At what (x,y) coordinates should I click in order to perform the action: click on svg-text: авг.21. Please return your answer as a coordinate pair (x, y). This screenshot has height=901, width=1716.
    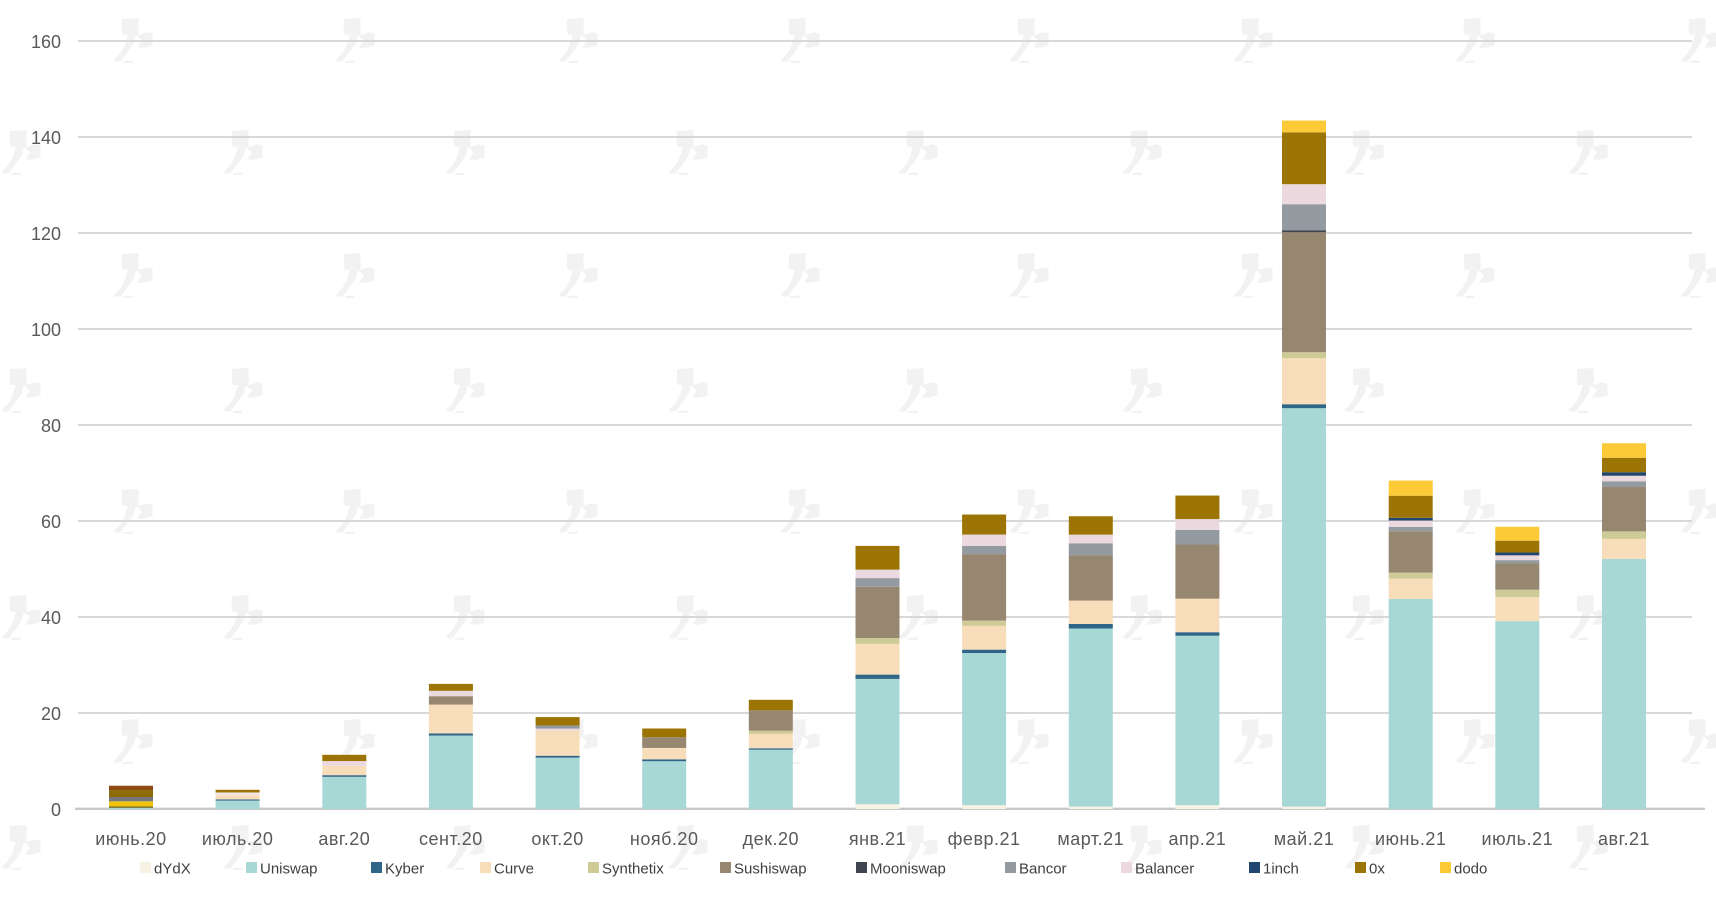
    Looking at the image, I should click on (1624, 839).